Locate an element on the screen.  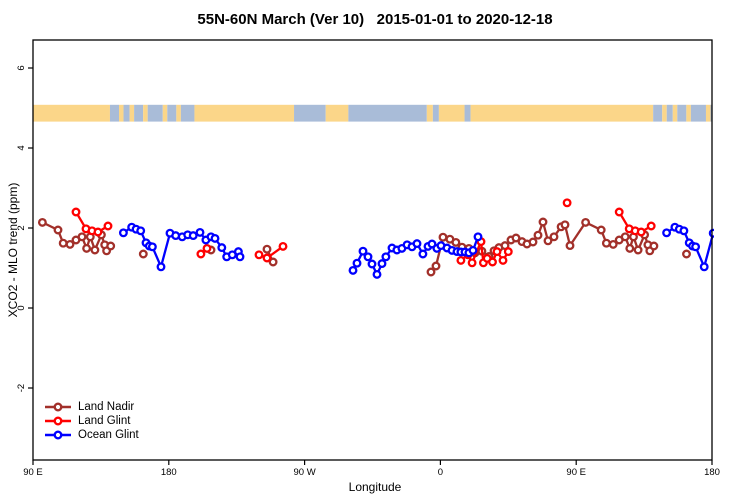
y-tick-label: 2 is located at coordinates (21, 227).